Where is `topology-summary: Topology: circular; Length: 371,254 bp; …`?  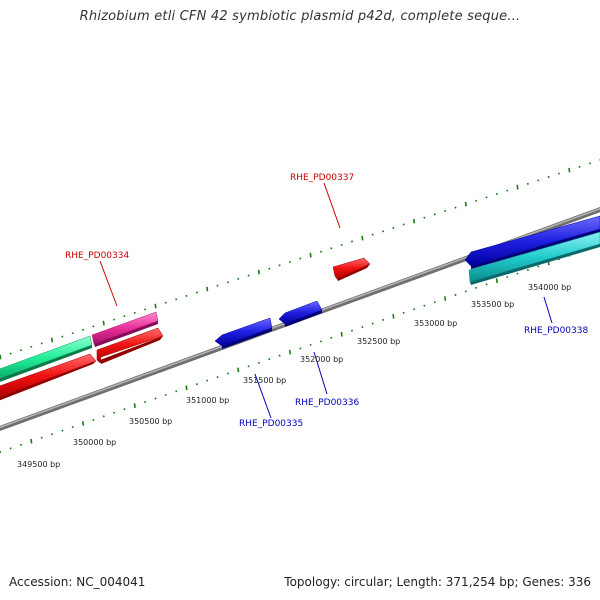 topology-summary: Topology: circular; Length: 371,254 bp; … is located at coordinates (437, 582).